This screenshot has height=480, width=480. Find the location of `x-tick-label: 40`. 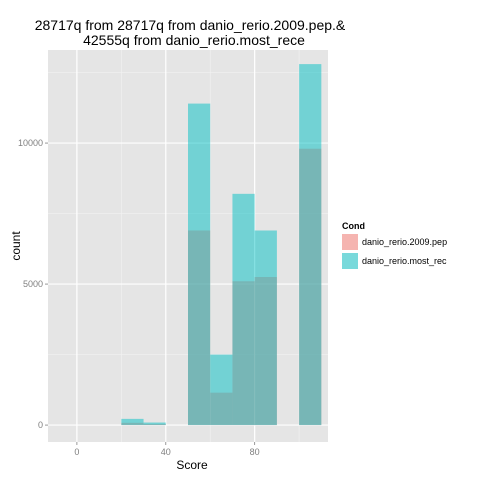

x-tick-label: 40 is located at coordinates (166, 452).